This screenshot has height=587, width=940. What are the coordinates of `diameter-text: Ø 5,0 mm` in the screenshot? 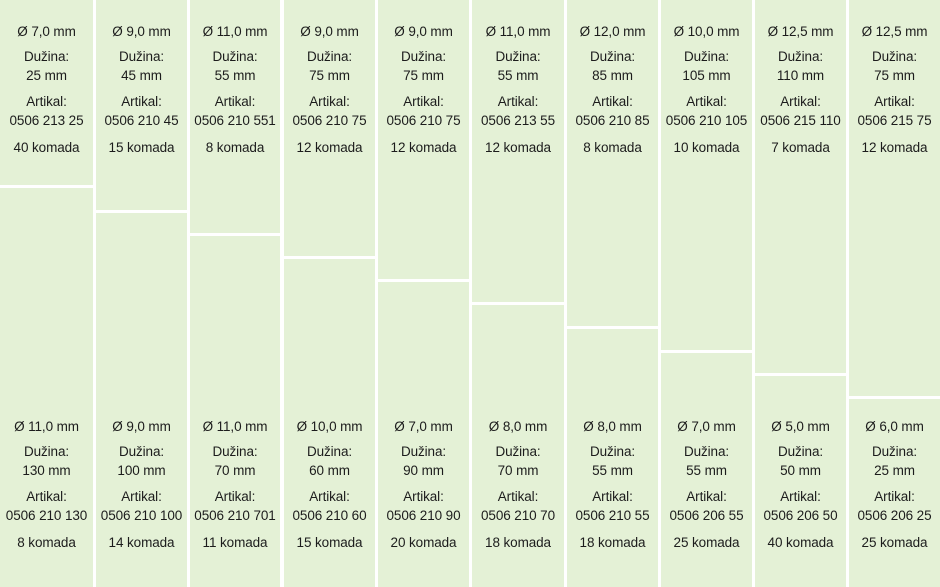 It's located at (800, 426).